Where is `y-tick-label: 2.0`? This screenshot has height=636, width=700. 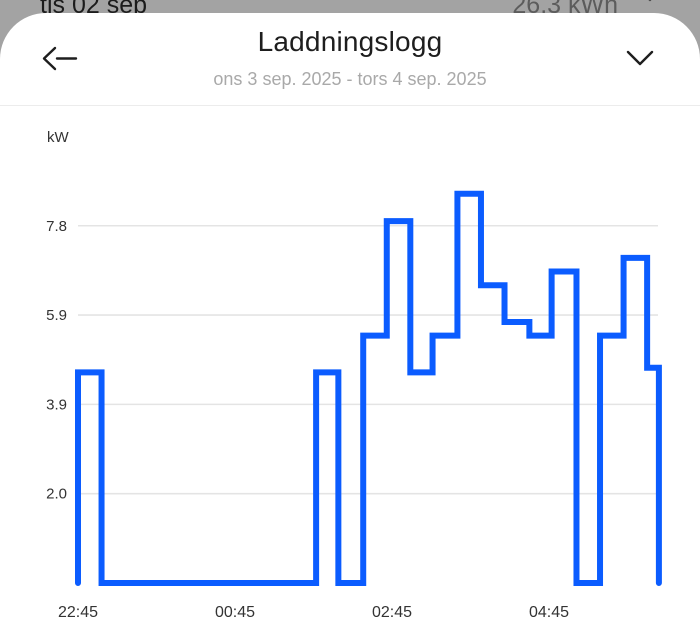 y-tick-label: 2.0 is located at coordinates (56, 494).